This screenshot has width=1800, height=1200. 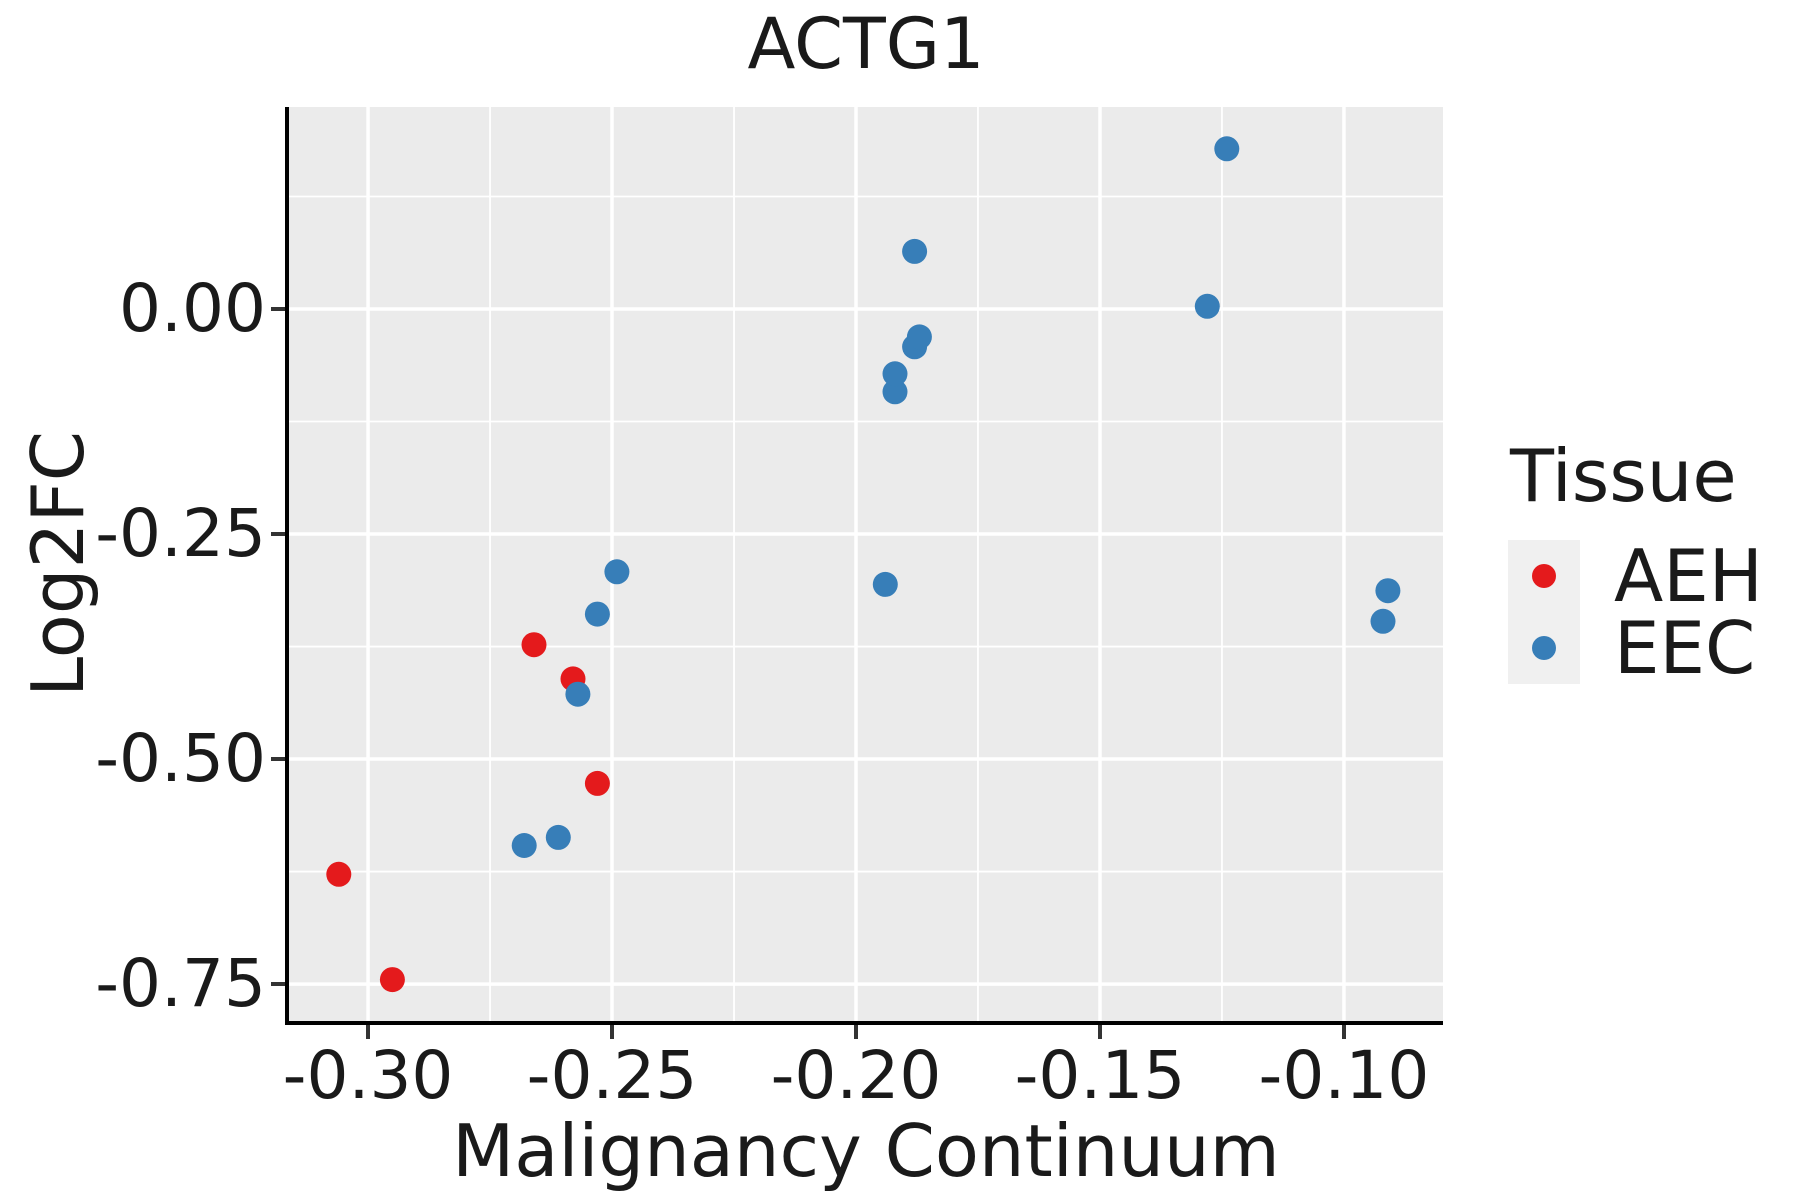 I want to click on x-tick-label: -0.30, so click(x=368, y=1075).